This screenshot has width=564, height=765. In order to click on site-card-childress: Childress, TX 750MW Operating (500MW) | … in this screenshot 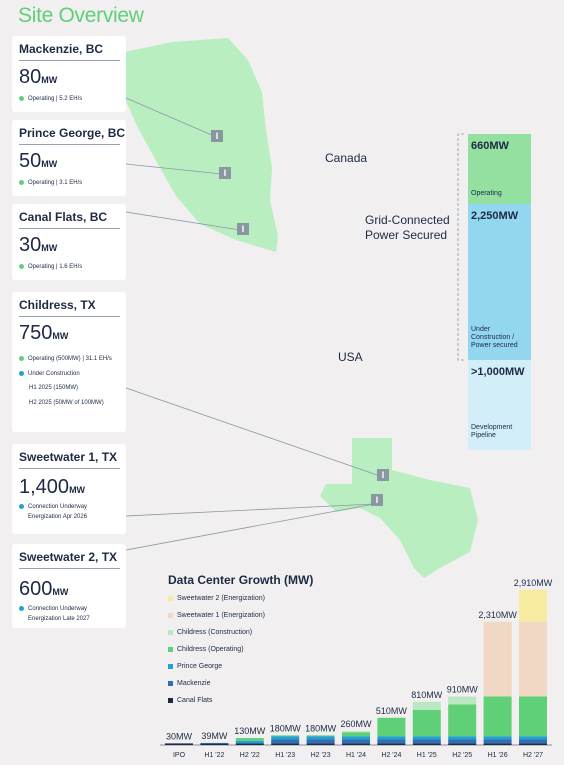, I will do `click(69, 362)`.